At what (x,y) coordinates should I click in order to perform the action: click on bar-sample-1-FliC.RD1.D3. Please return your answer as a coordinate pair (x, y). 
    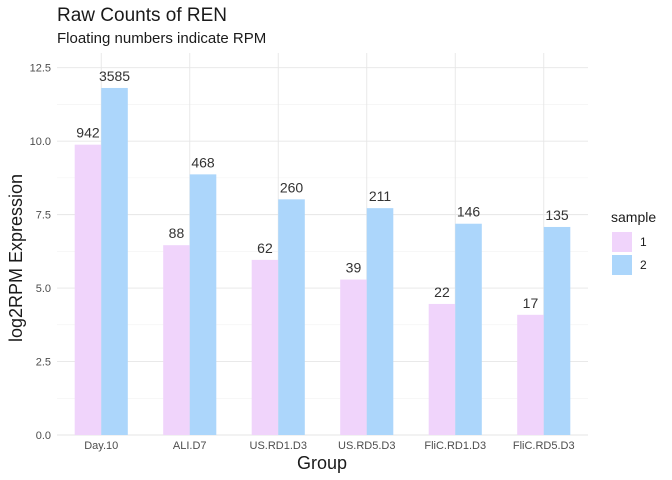
    Looking at the image, I should click on (442, 369).